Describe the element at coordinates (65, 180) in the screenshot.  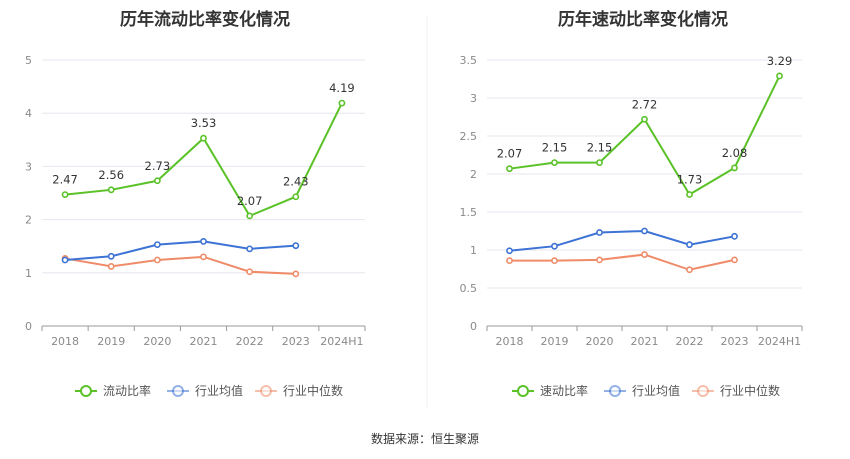
I see `data-label: 2.47` at that location.